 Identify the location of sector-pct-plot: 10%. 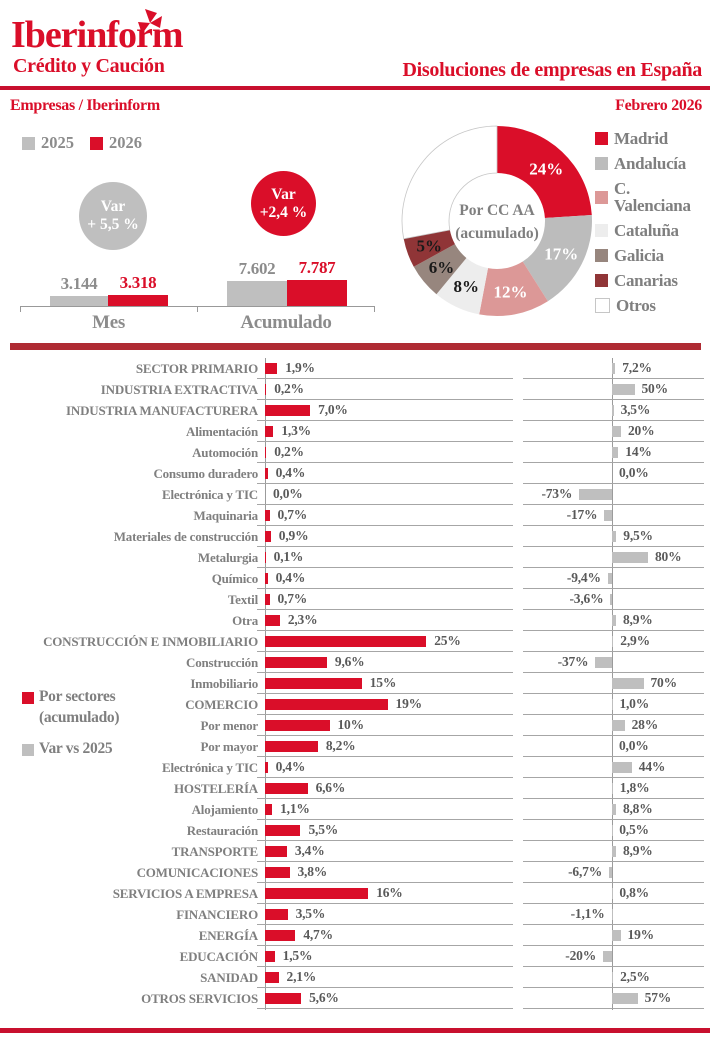
(385, 725).